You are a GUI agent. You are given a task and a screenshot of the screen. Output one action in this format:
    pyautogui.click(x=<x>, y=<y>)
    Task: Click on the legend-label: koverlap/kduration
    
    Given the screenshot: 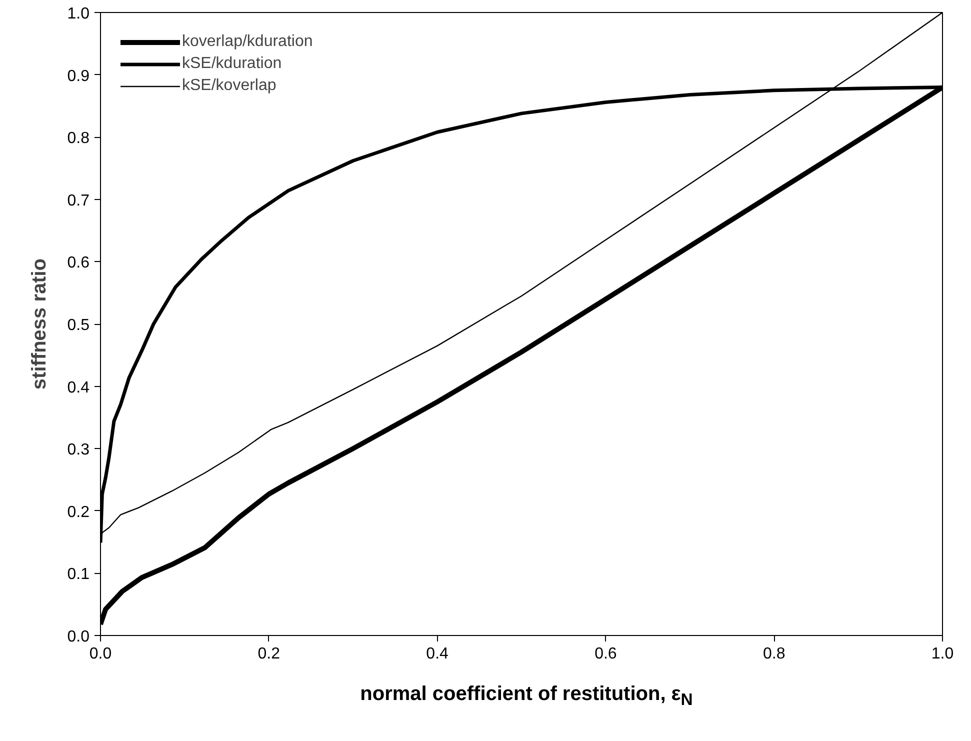 What is the action you would take?
    pyautogui.click(x=247, y=42)
    